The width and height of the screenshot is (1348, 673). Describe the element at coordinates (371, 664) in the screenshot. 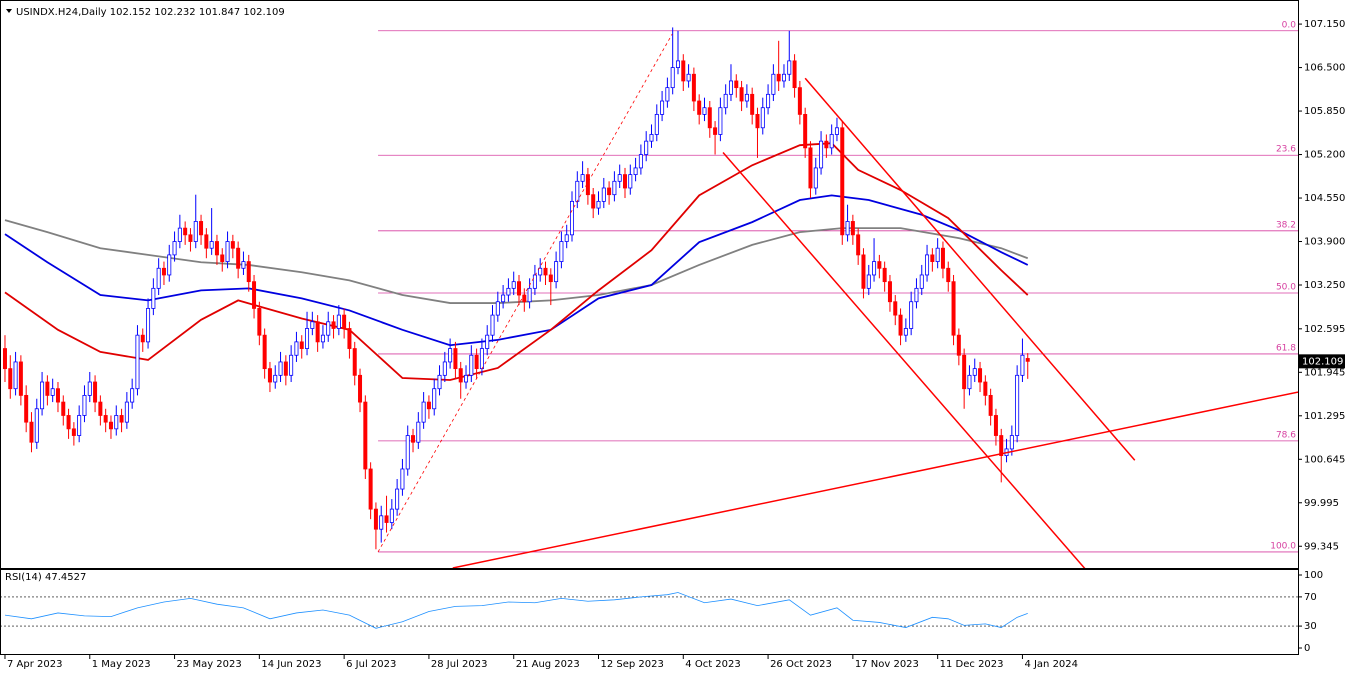

I see `x-tick-label: 6 Jul 2023` at that location.